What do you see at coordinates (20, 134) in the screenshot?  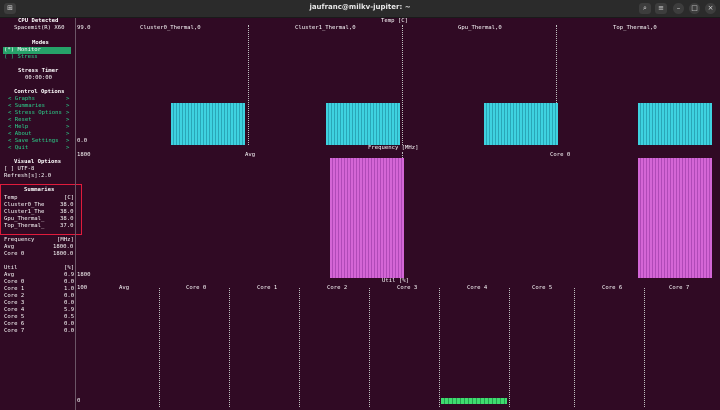 I see `menu-item-about: < About` at bounding box center [20, 134].